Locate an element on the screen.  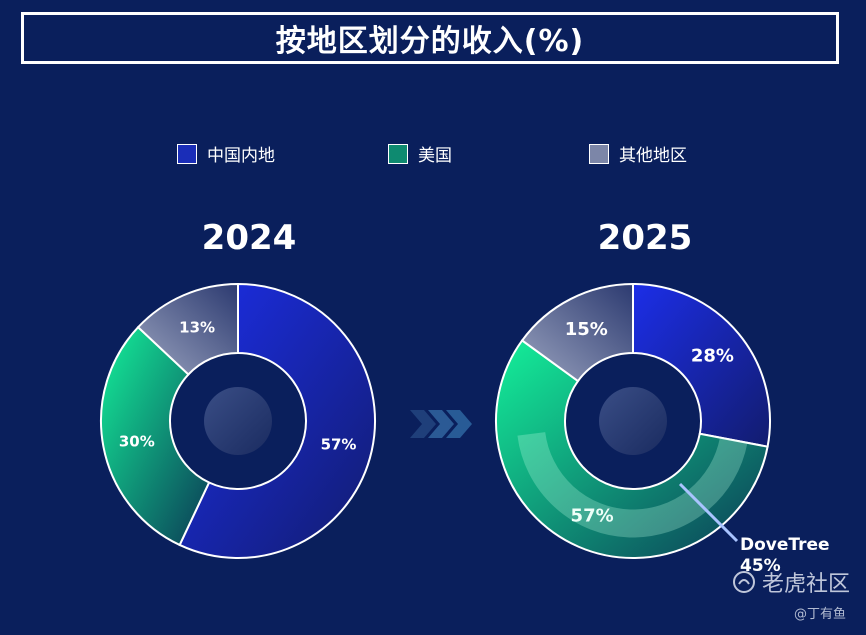
chart-title-box: 按地区划分的收入(%) is located at coordinates (430, 38).